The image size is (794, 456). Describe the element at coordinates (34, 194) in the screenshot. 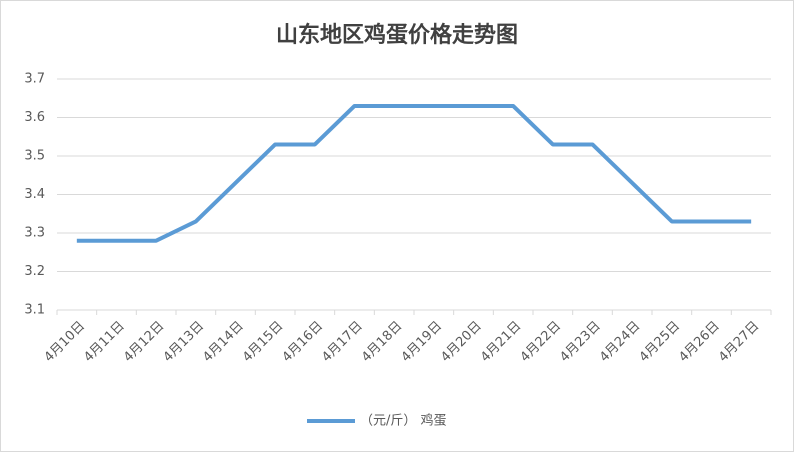

I see `y-tick-label: 3.4` at that location.